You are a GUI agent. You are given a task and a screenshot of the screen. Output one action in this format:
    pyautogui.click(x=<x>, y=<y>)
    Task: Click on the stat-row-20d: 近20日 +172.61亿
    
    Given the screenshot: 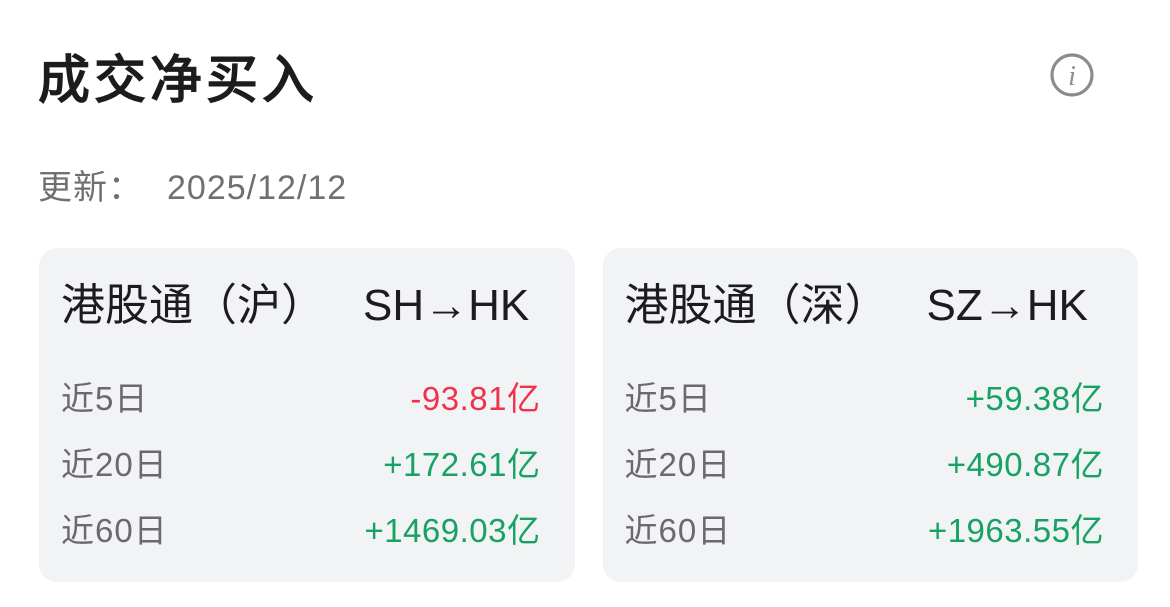 What is the action you would take?
    pyautogui.click(x=301, y=462)
    